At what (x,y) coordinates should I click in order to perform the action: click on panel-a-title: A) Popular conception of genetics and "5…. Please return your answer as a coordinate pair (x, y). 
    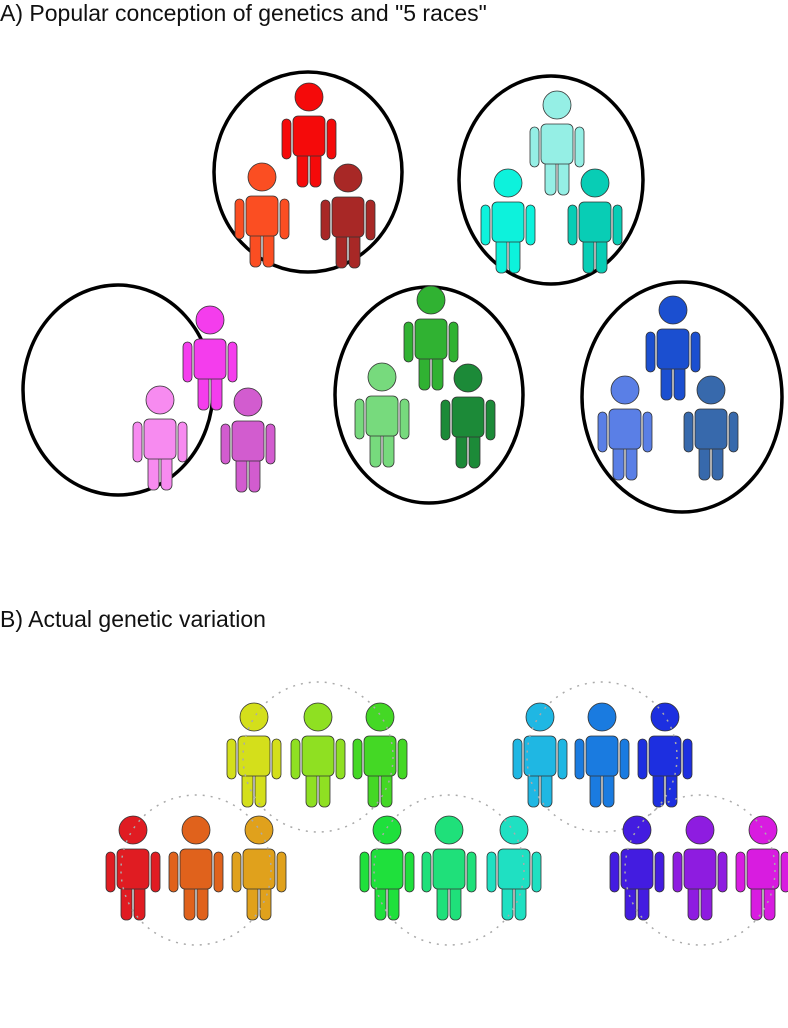
    Looking at the image, I should click on (243, 13).